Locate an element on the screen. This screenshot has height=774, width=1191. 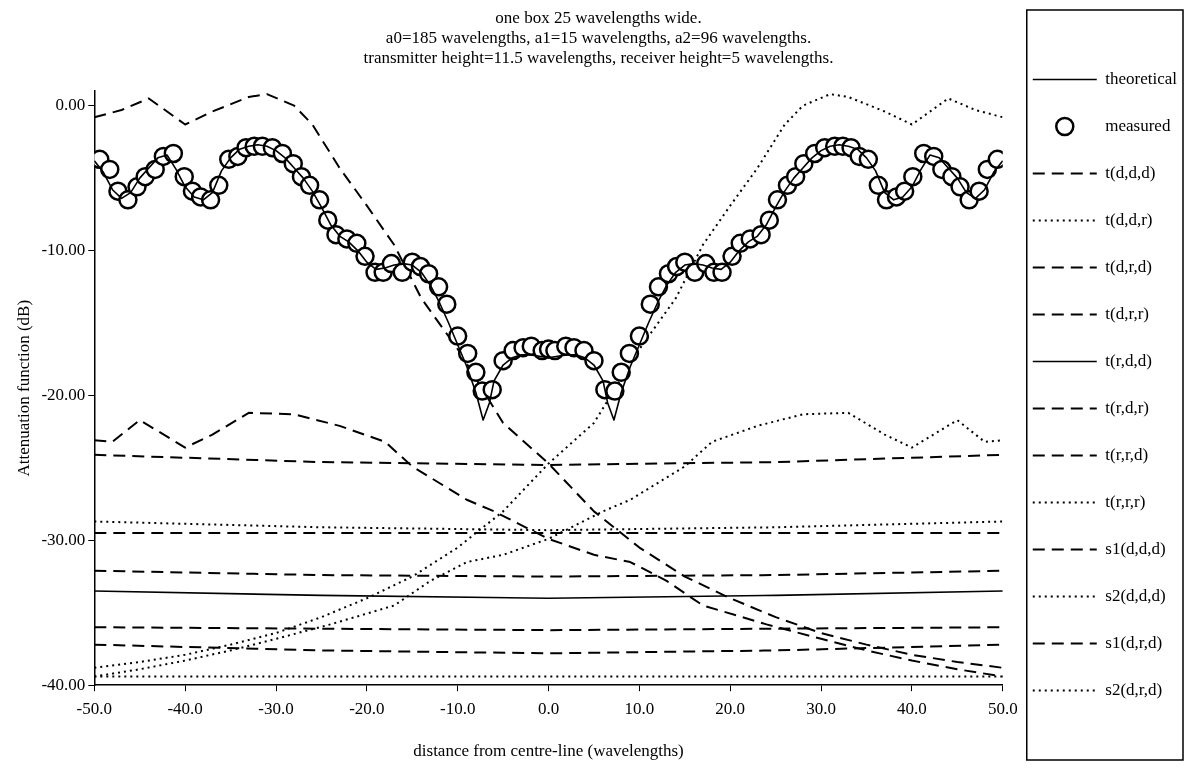
legend-label: s1(d,r,d) is located at coordinates (1134, 642).